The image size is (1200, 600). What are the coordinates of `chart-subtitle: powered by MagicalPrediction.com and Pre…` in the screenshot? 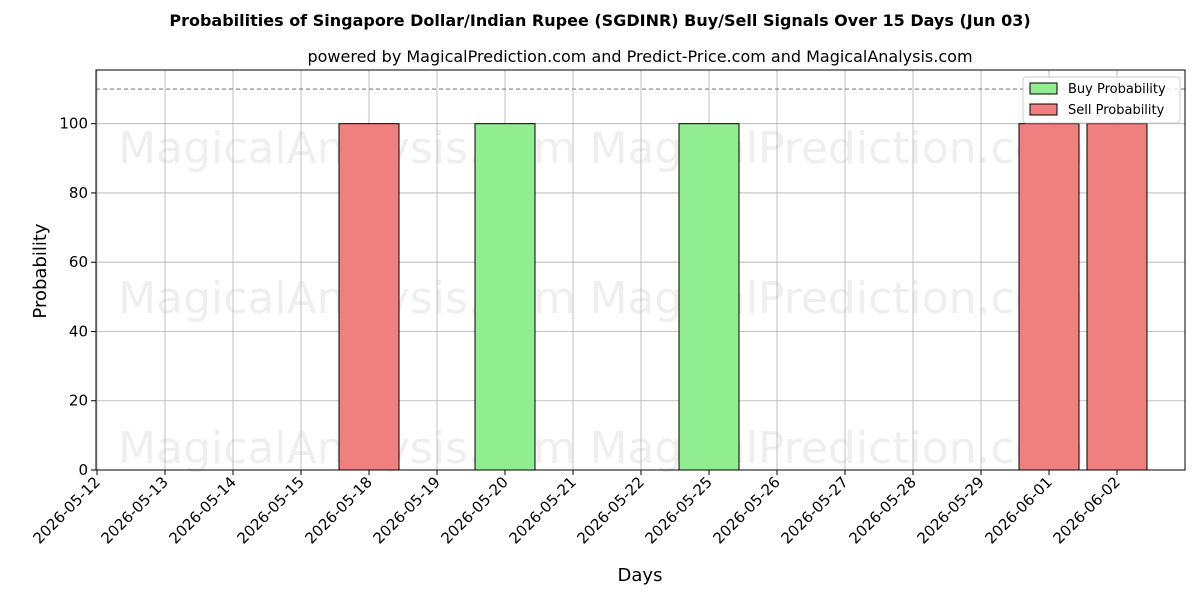 It's located at (639, 56).